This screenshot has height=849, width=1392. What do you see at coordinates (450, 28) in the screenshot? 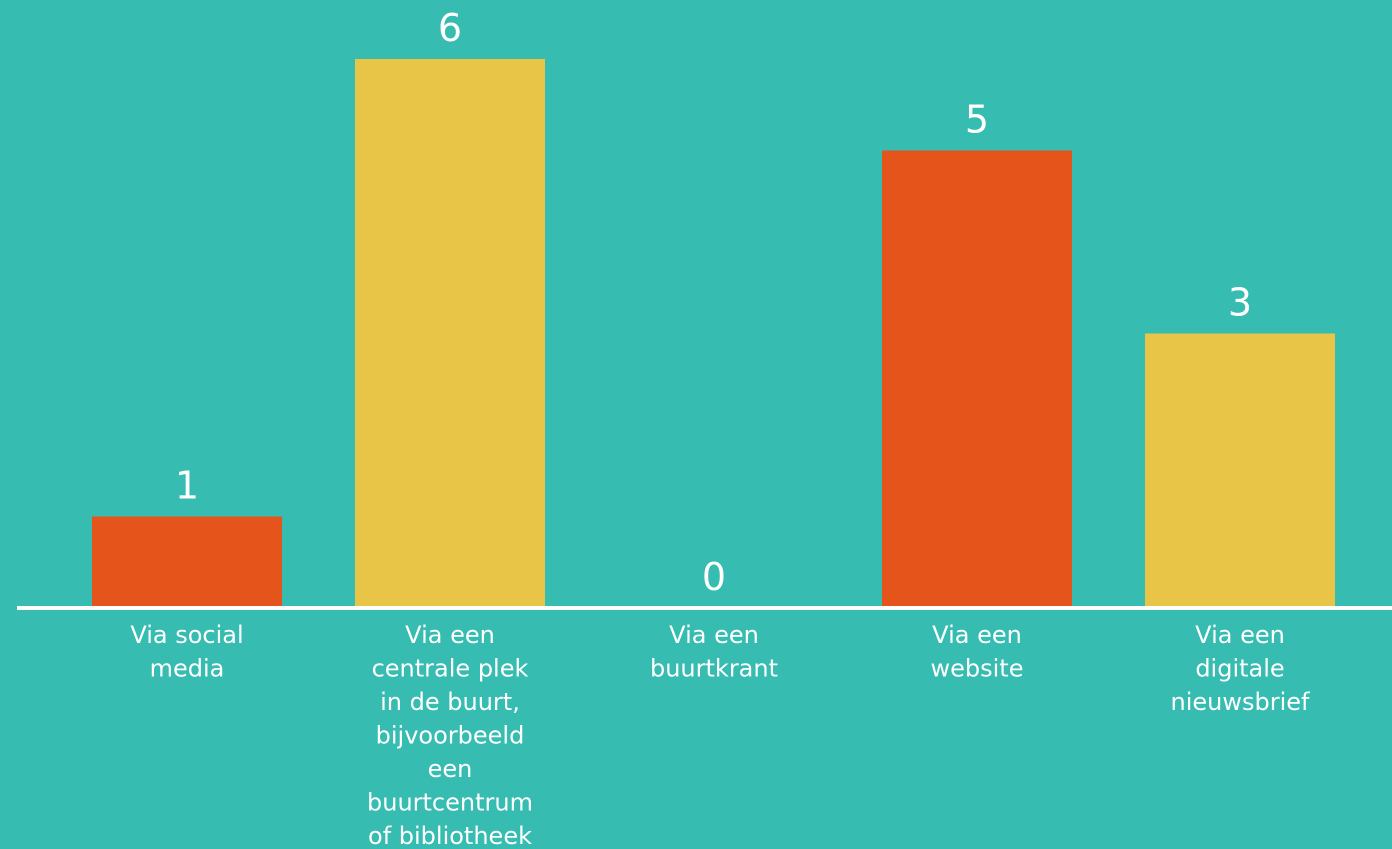
I see `value-label-2: 6` at bounding box center [450, 28].